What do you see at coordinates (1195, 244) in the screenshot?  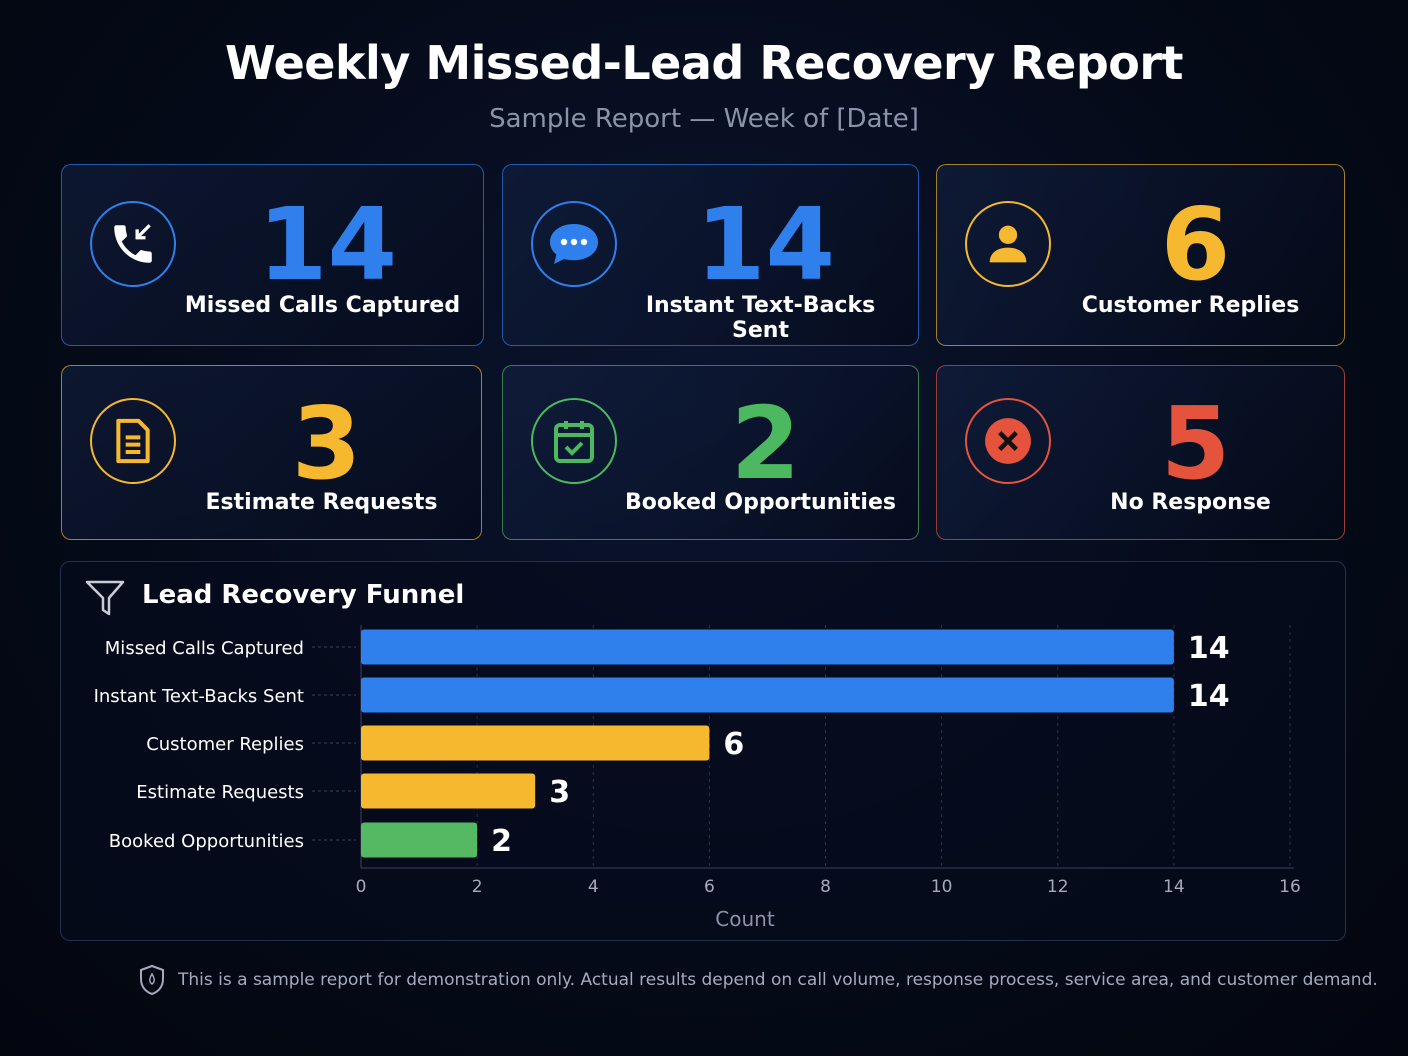 I see `stat-value: 6` at bounding box center [1195, 244].